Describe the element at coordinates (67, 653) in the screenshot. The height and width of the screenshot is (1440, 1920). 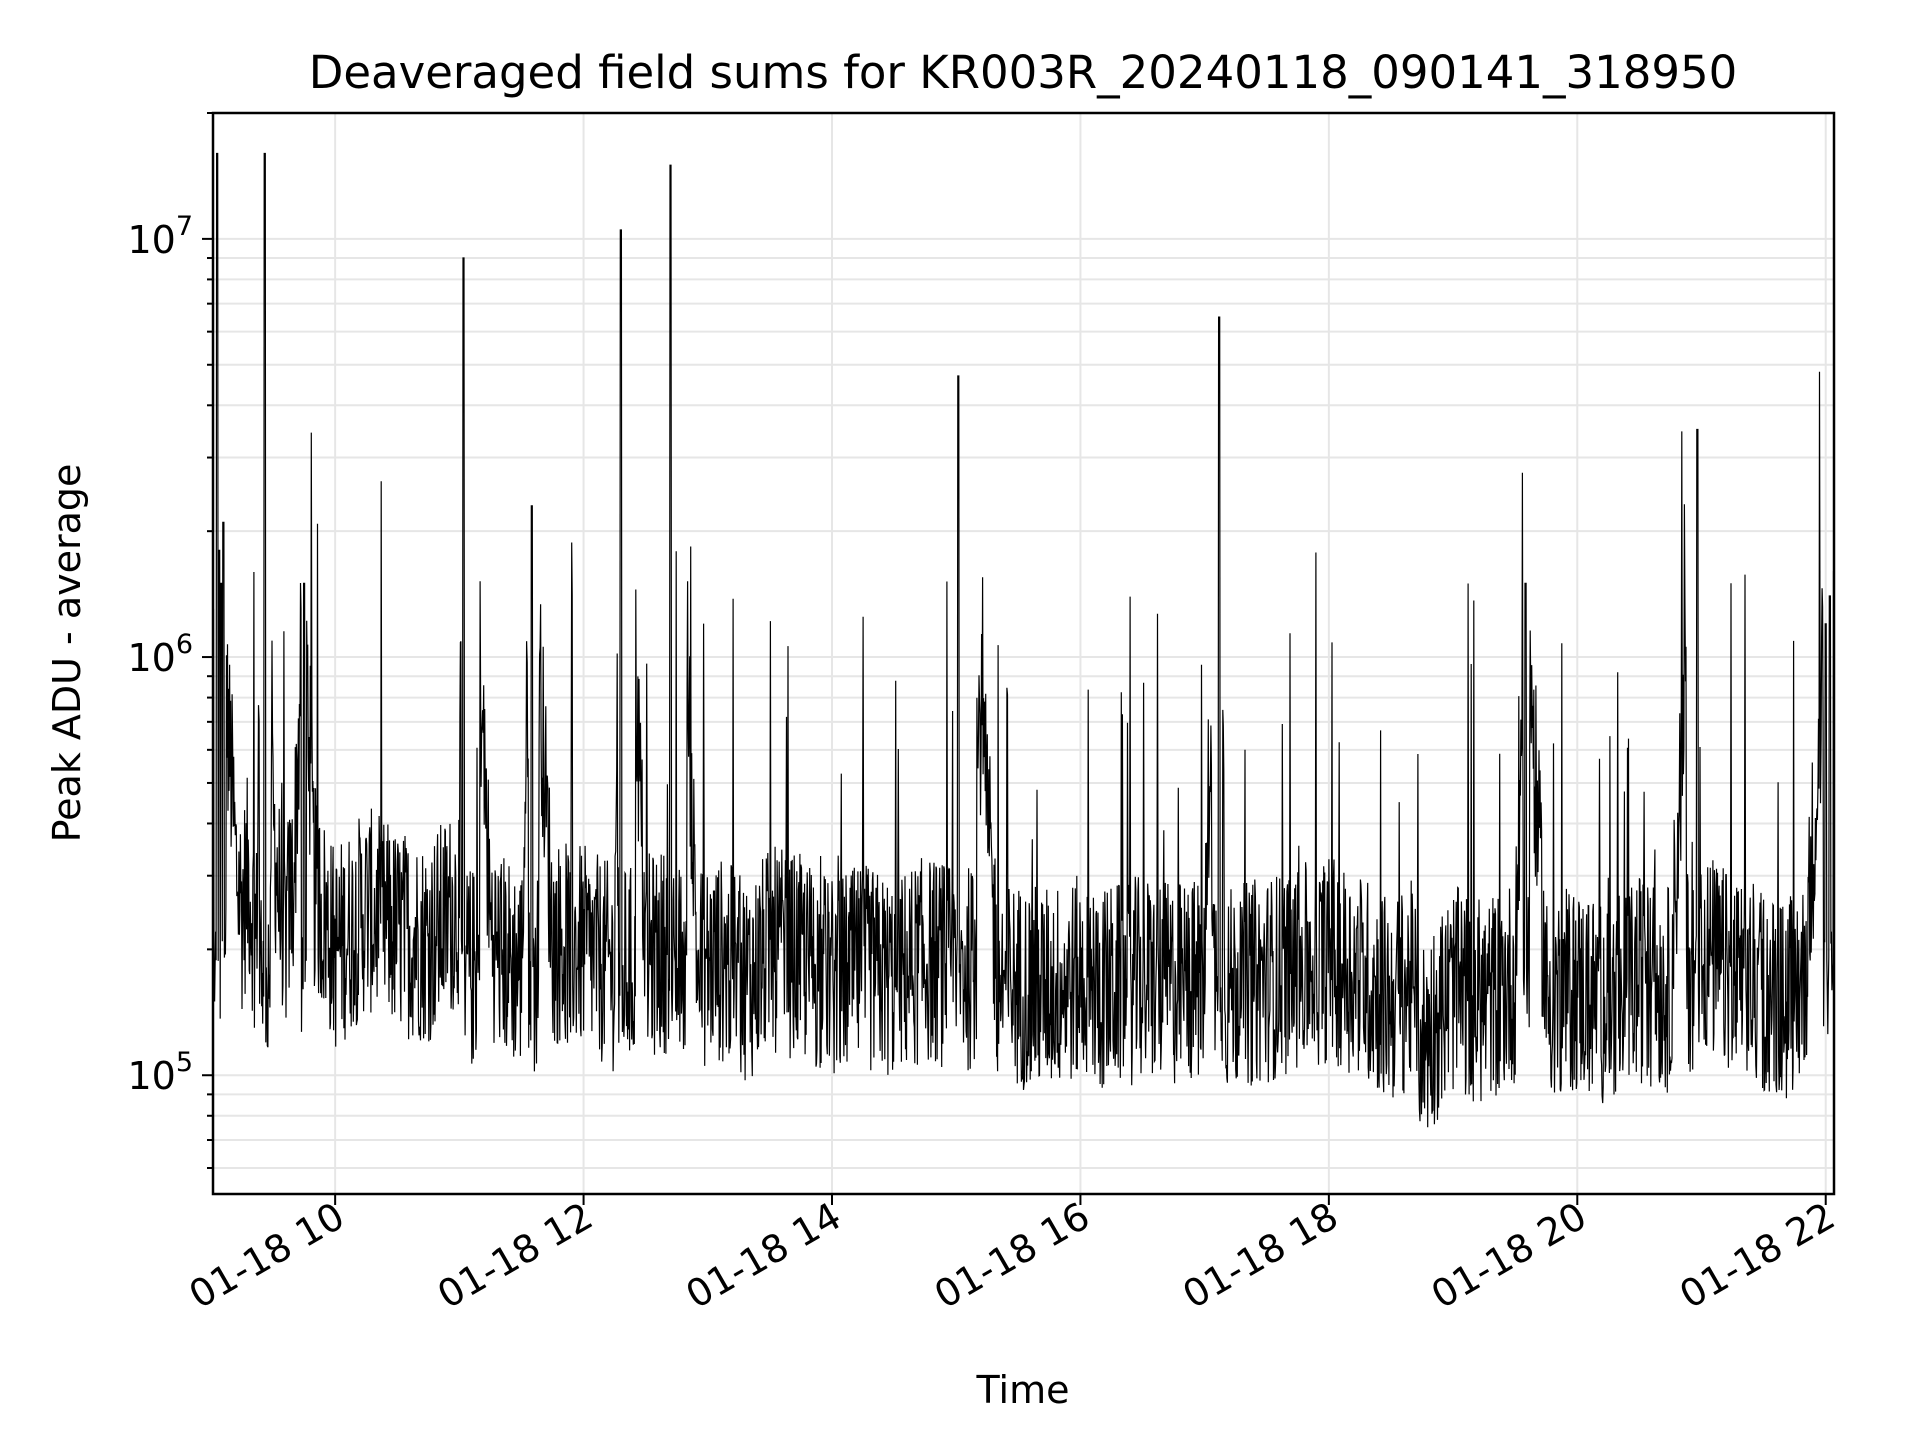
I see `y-axis-label: Peak ADU - average` at that location.